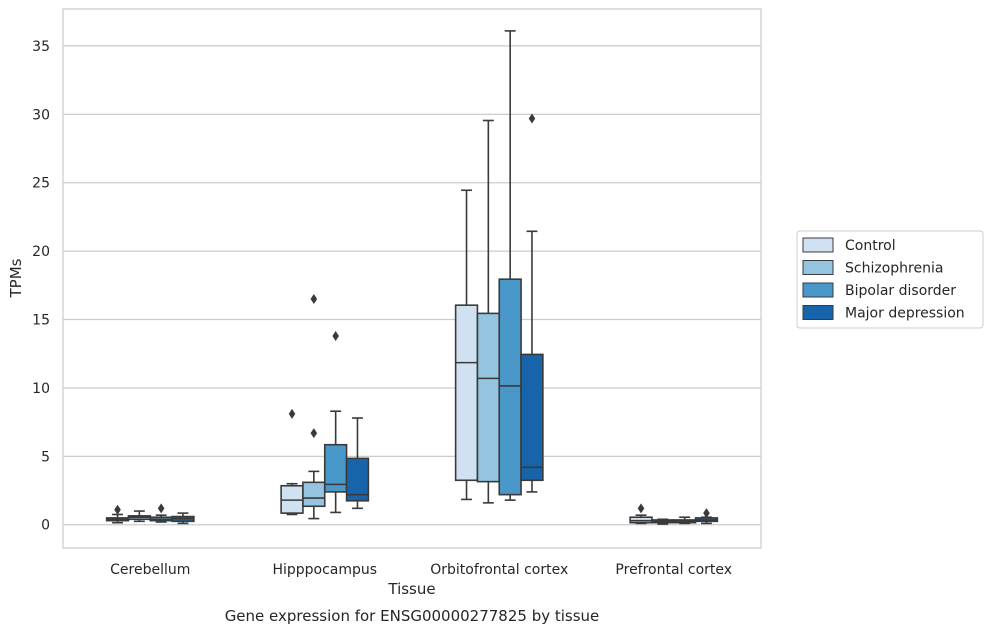  I want to click on x-tick-label: Orbitofrontal cortex, so click(499, 570).